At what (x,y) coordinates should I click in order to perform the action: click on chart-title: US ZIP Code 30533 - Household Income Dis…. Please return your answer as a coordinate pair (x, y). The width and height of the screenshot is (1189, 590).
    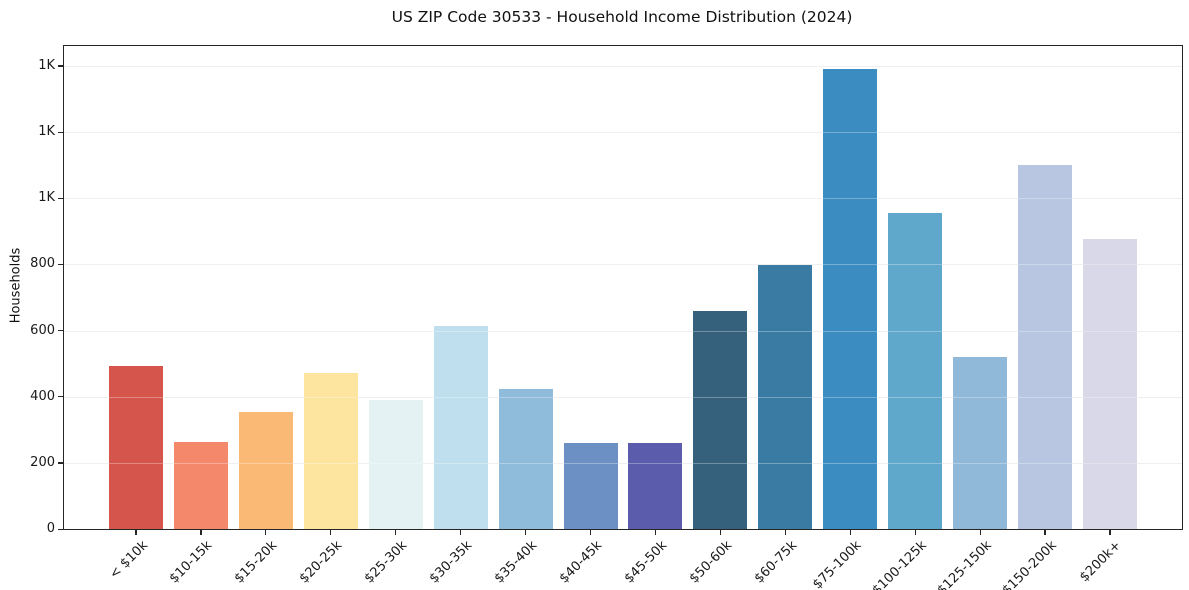
    Looking at the image, I should click on (622, 17).